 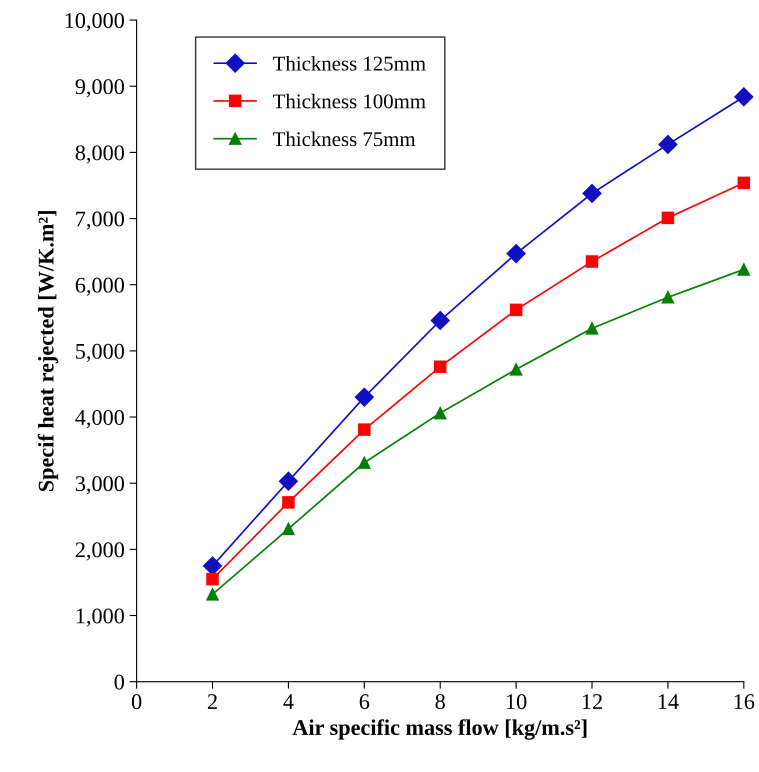 What do you see at coordinates (100, 485) in the screenshot?
I see `y-tick-label: 3,000` at bounding box center [100, 485].